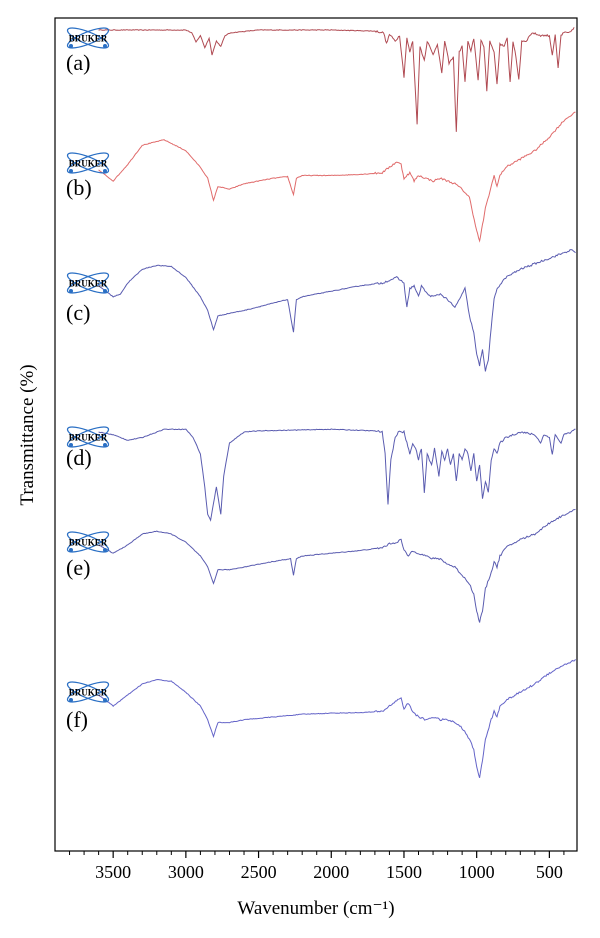  I want to click on logo-layer: BRUKER BRUKER BRUKER BRUKER BRUKER BRUKER, so click(88, 365).